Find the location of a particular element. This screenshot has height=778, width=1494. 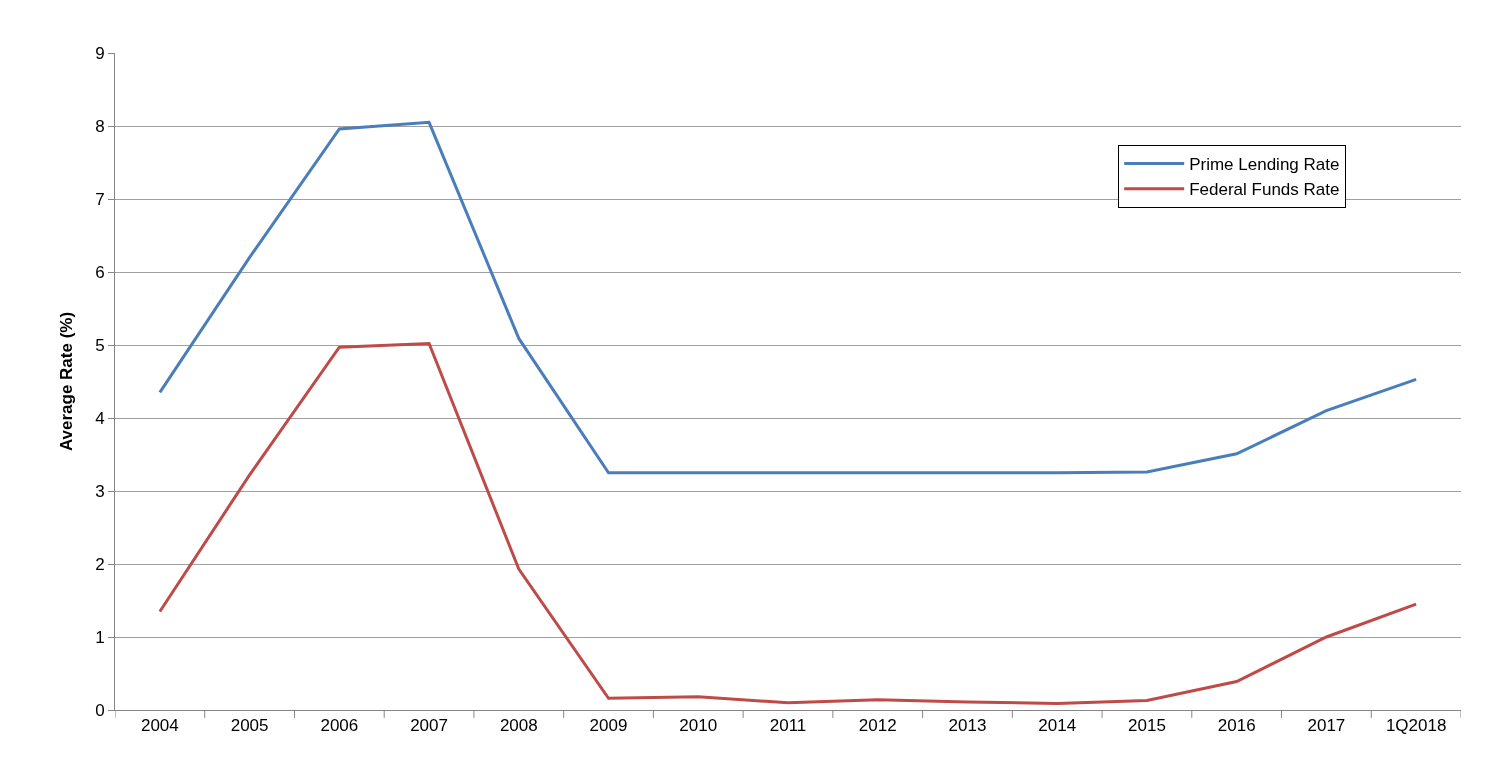

x-tick-label: 1Q2018 is located at coordinates (1416, 726).